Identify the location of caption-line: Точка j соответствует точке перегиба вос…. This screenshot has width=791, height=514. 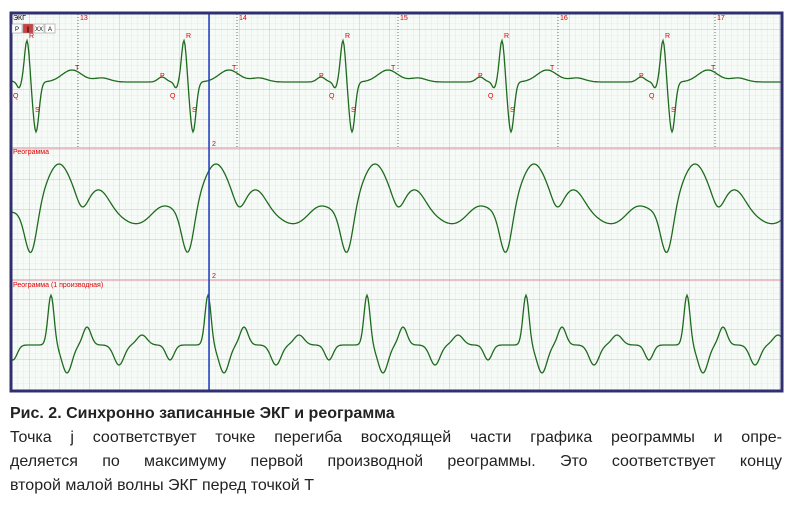
(396, 437).